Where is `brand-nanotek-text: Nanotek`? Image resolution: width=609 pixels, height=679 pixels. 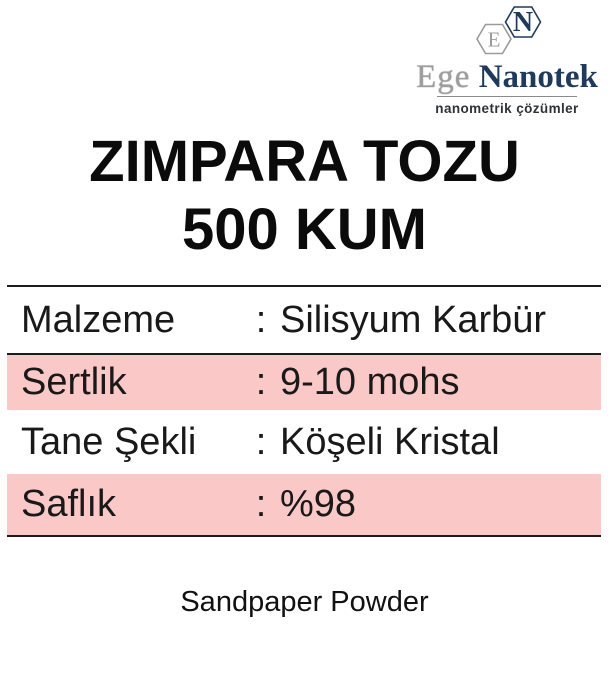 brand-nanotek-text: Nanotek is located at coordinates (538, 77).